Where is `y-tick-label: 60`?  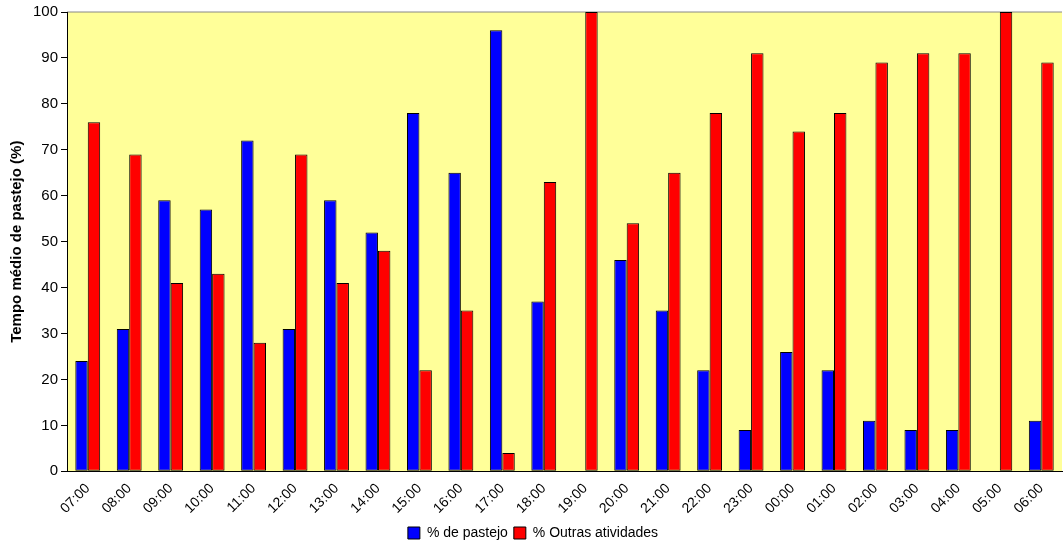 y-tick-label: 60 is located at coordinates (50, 194).